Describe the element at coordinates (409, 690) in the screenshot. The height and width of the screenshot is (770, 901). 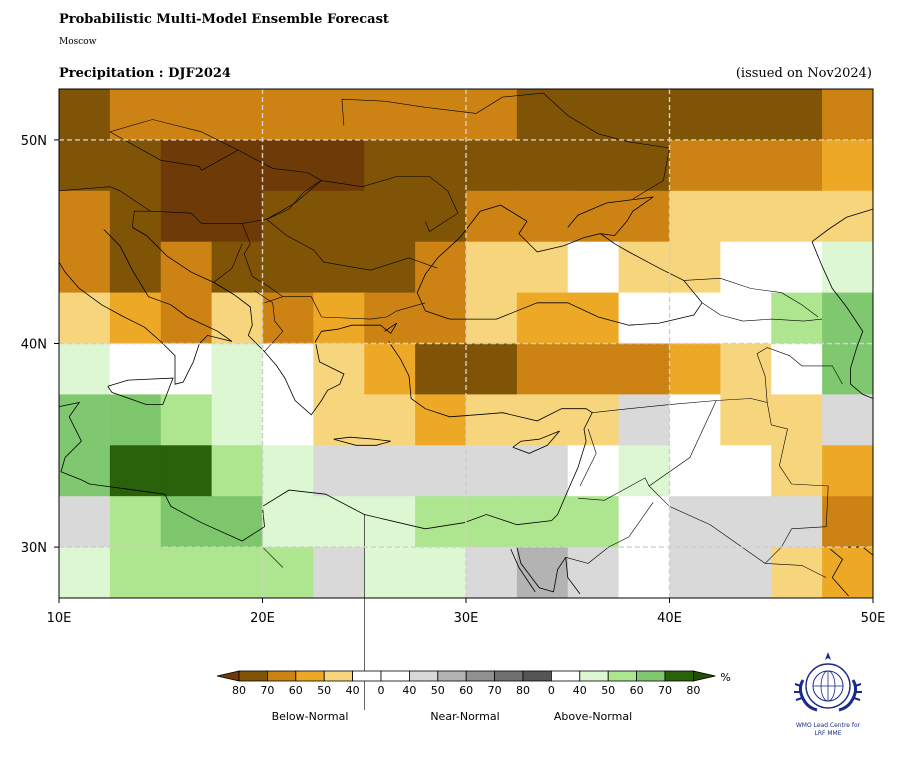
I see `colorbar-tick-label: 40` at that location.